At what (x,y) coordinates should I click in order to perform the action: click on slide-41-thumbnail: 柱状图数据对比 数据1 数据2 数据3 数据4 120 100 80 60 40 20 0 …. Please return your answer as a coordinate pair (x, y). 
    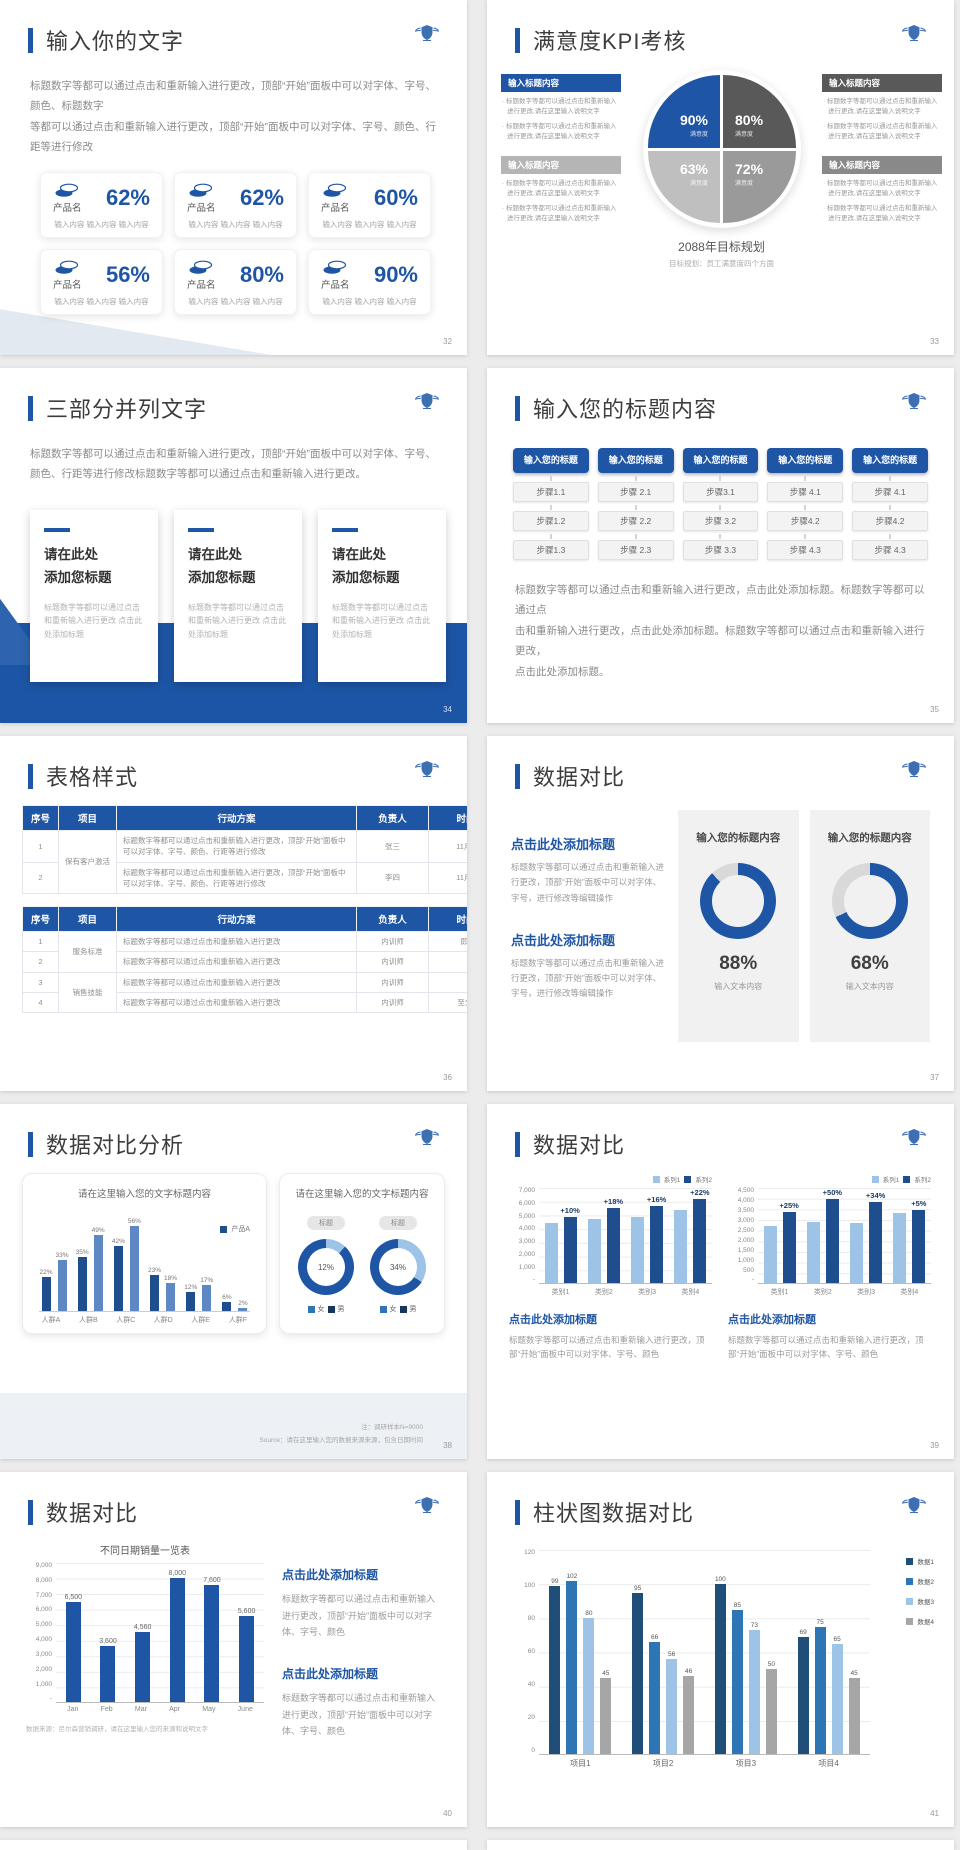
    Looking at the image, I should click on (720, 1649).